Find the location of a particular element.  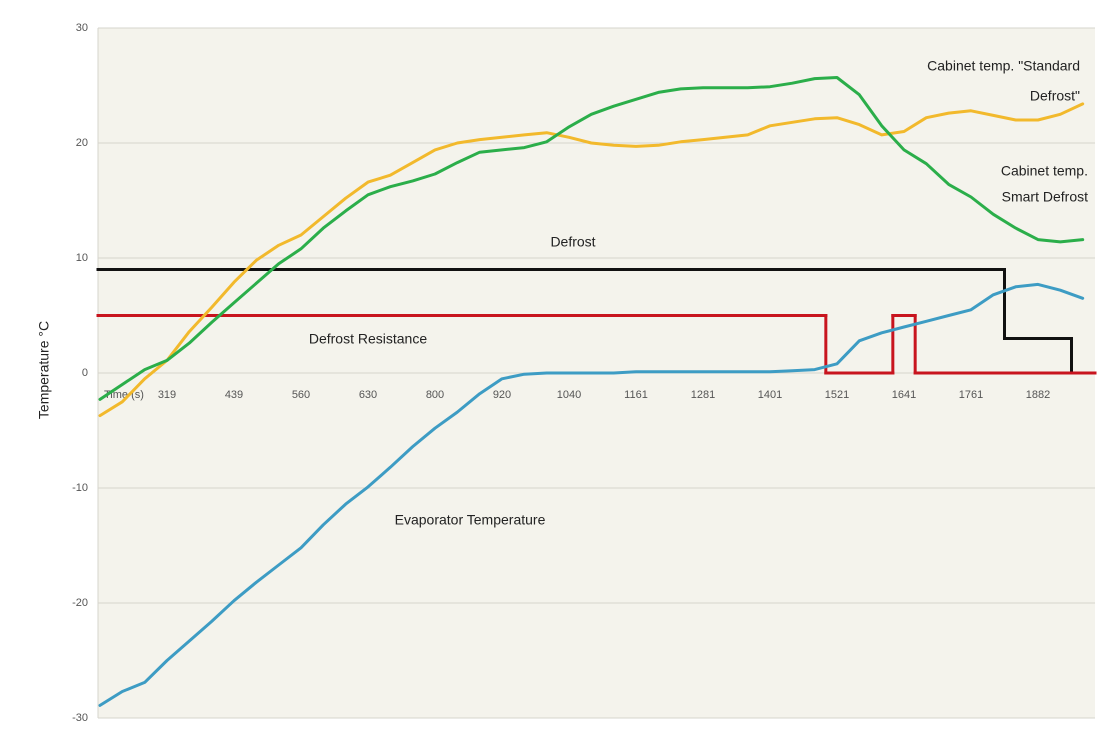

y-tick-label: -20 is located at coordinates (80, 603).